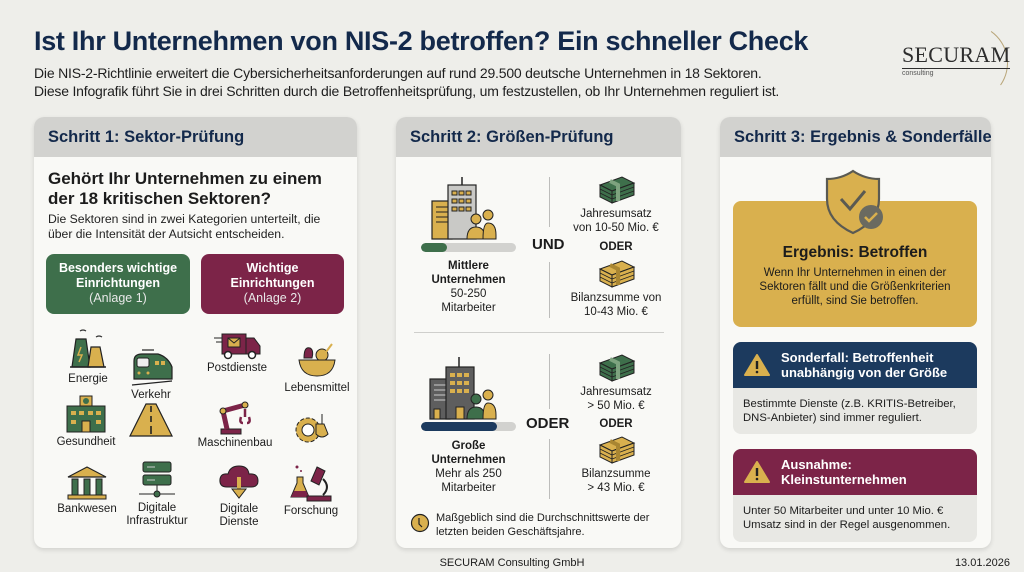 The height and width of the screenshot is (572, 1024). What do you see at coordinates (463, 388) in the screenshot?
I see `large-company-building-icon` at bounding box center [463, 388].